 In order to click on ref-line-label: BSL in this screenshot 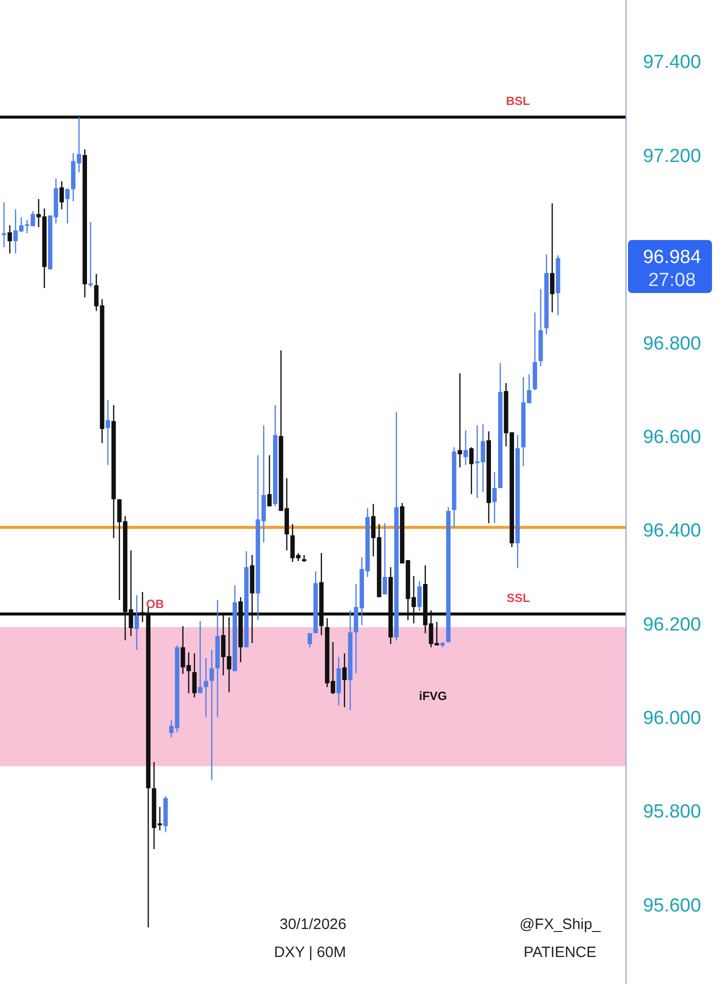, I will do `click(518, 101)`.